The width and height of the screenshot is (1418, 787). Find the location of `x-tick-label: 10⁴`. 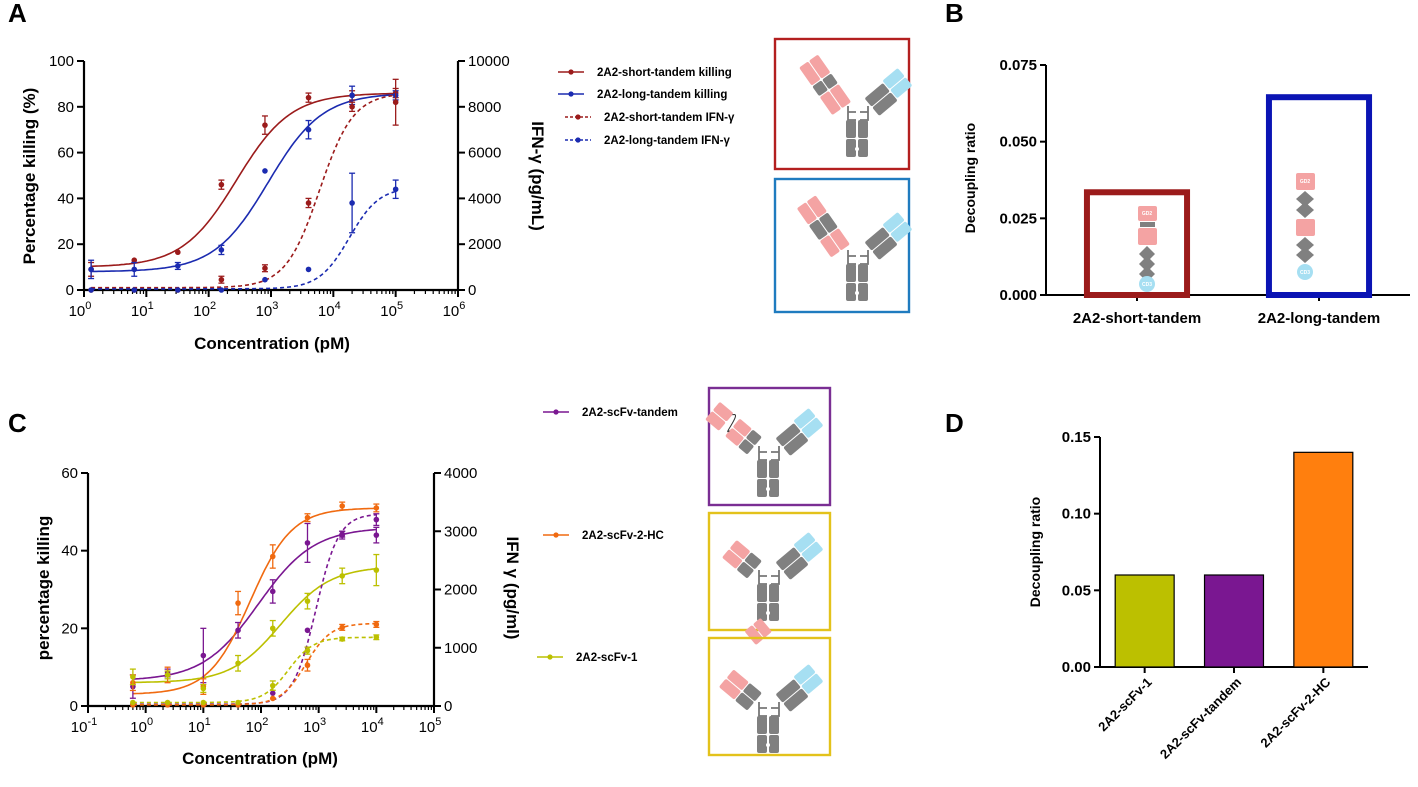

x-tick-label: 10⁴ is located at coordinates (329, 310).